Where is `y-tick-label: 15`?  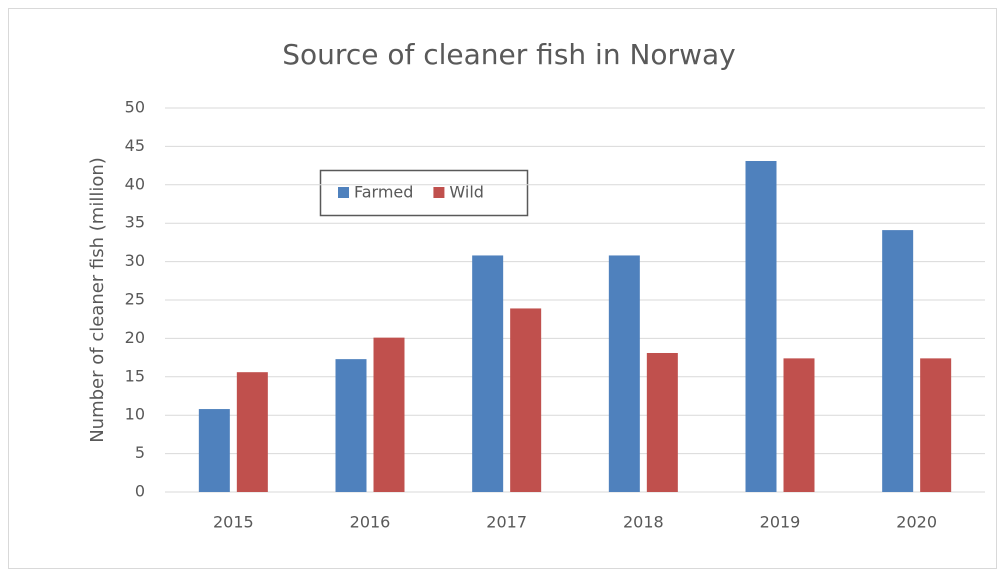
y-tick-label: 15 is located at coordinates (135, 375).